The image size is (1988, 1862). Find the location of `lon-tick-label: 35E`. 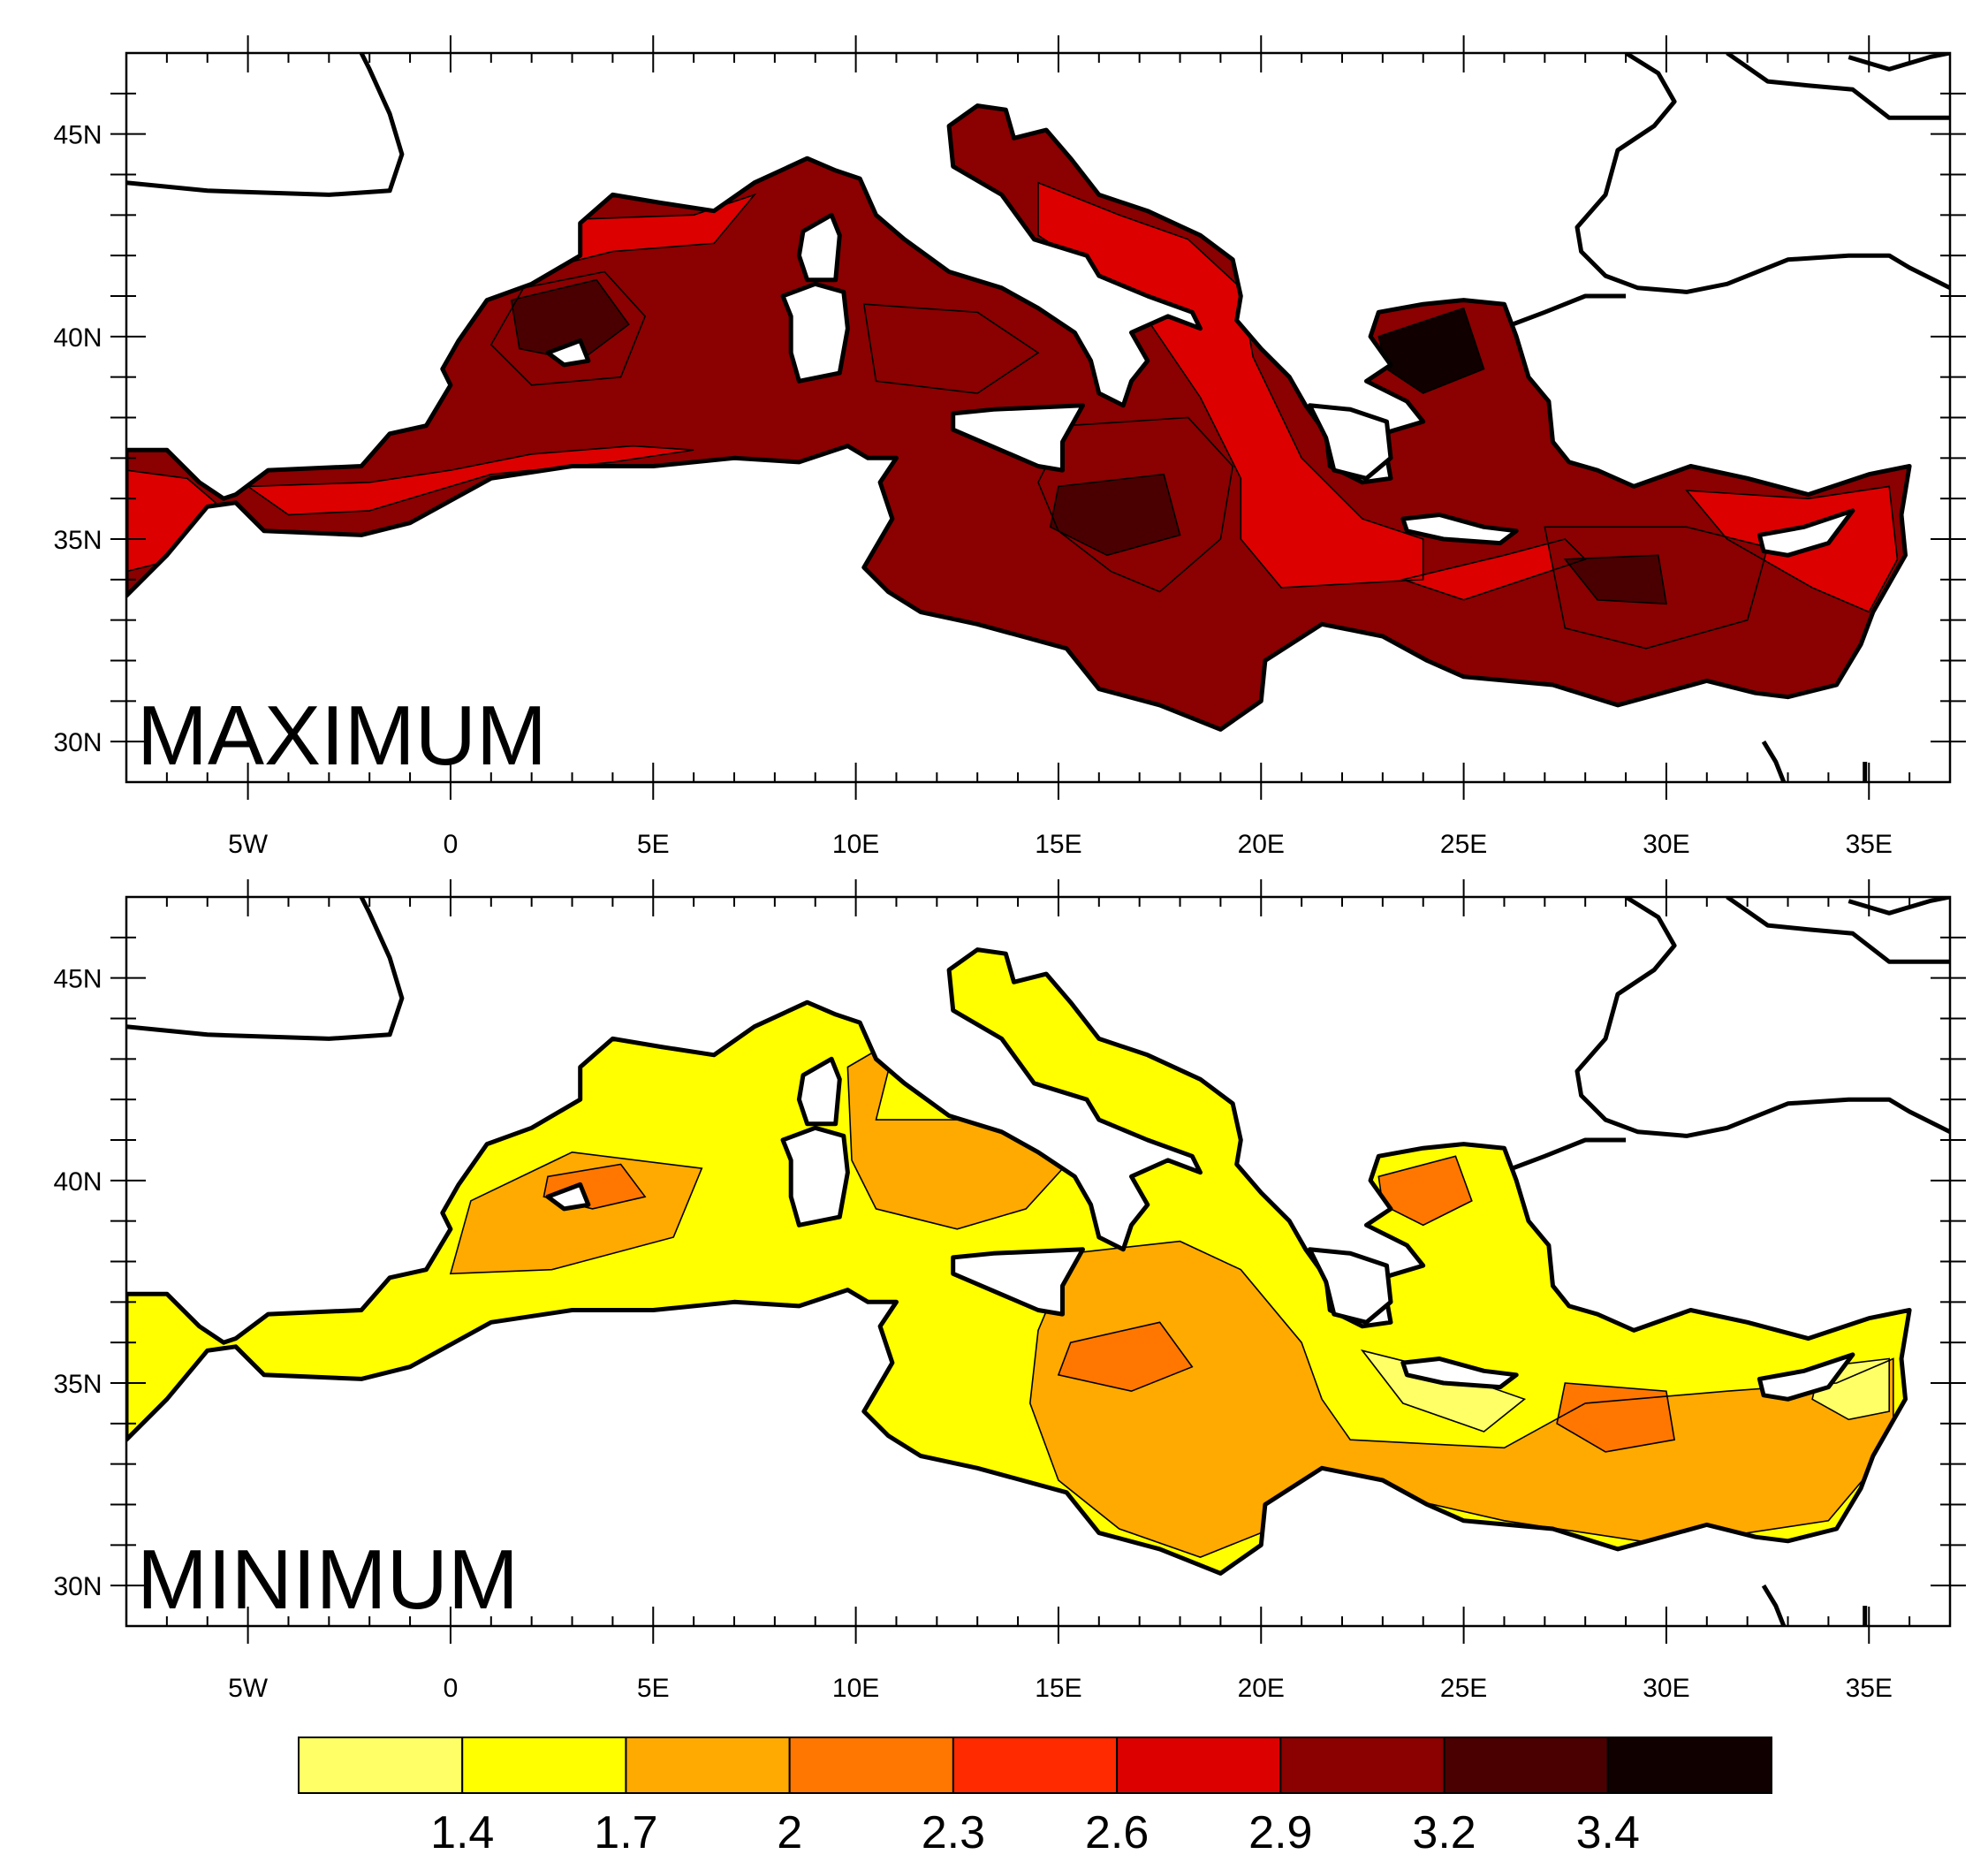

lon-tick-label: 35E is located at coordinates (1869, 1688).